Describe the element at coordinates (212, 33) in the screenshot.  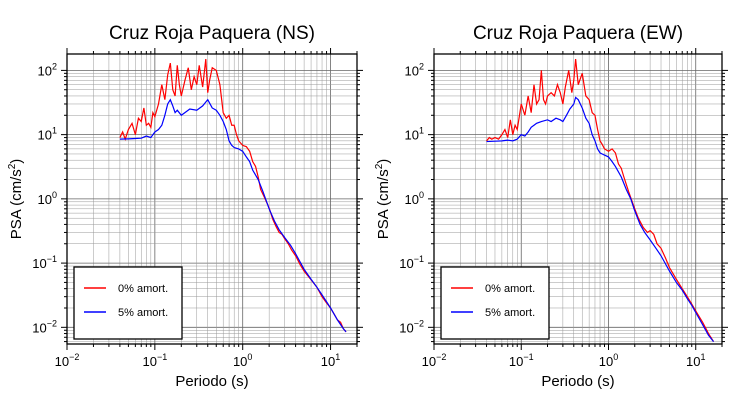
I see `chart-title: Cruz Roja Paquera (NS)` at that location.